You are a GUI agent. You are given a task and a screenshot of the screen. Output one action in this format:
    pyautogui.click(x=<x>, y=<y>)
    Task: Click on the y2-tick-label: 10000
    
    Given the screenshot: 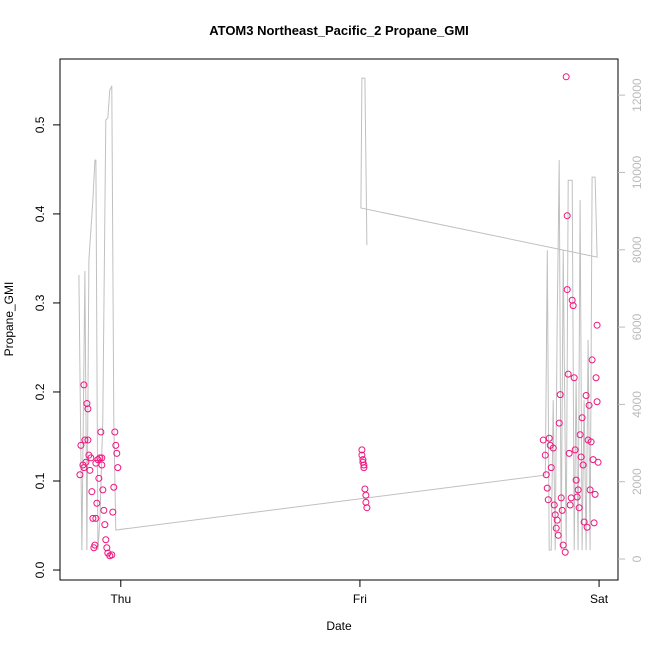 What is the action you would take?
    pyautogui.click(x=637, y=172)
    